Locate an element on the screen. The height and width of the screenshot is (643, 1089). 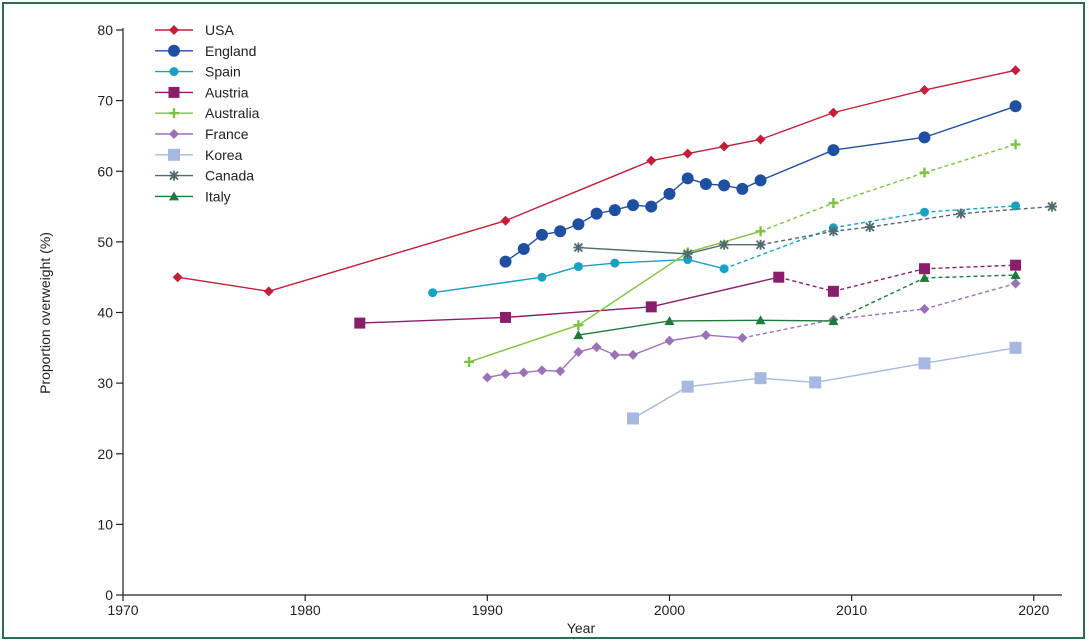
legend-label: France is located at coordinates (227, 134).